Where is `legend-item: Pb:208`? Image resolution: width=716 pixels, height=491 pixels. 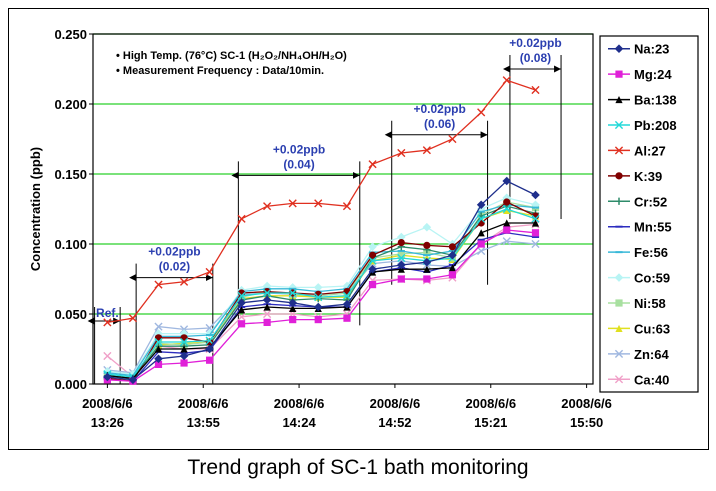 legend-item: Pb:208 is located at coordinates (642, 125).